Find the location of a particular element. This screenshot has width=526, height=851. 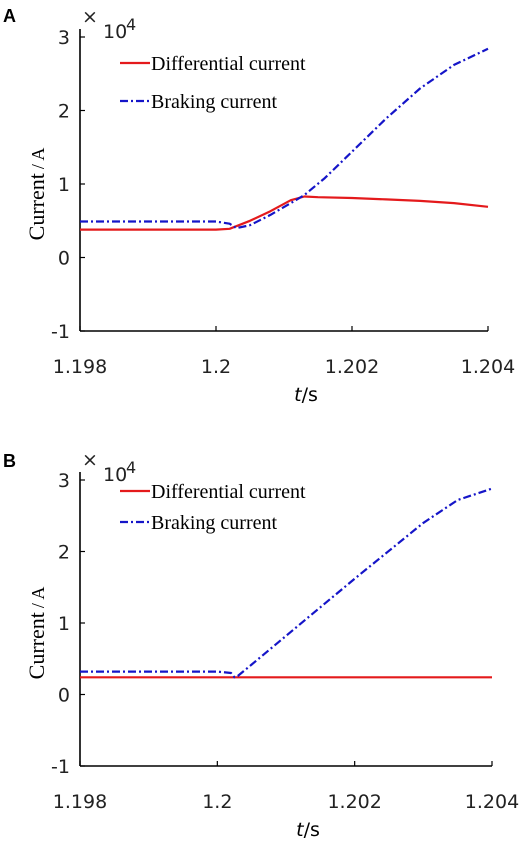

panel-label: B is located at coordinates (9, 461).